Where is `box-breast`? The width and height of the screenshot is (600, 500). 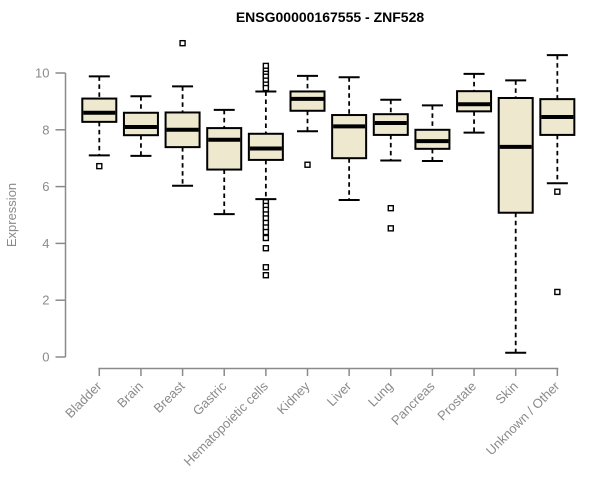 box-breast is located at coordinates (182, 113).